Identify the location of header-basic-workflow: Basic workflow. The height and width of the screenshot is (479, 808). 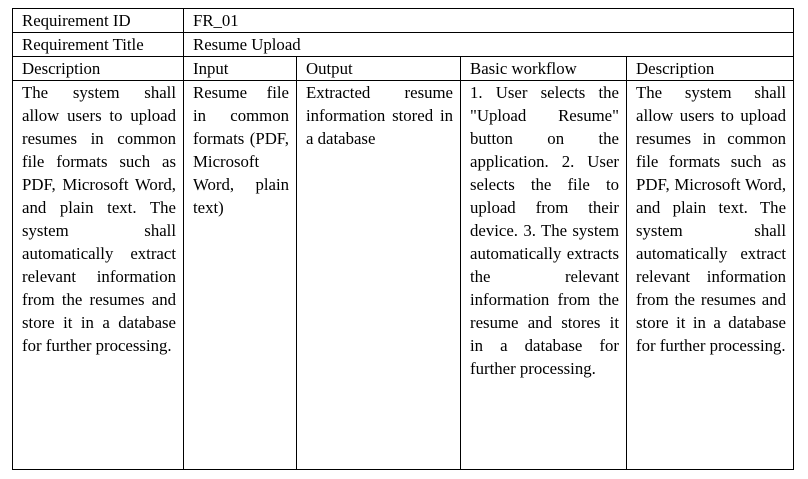
(543, 68).